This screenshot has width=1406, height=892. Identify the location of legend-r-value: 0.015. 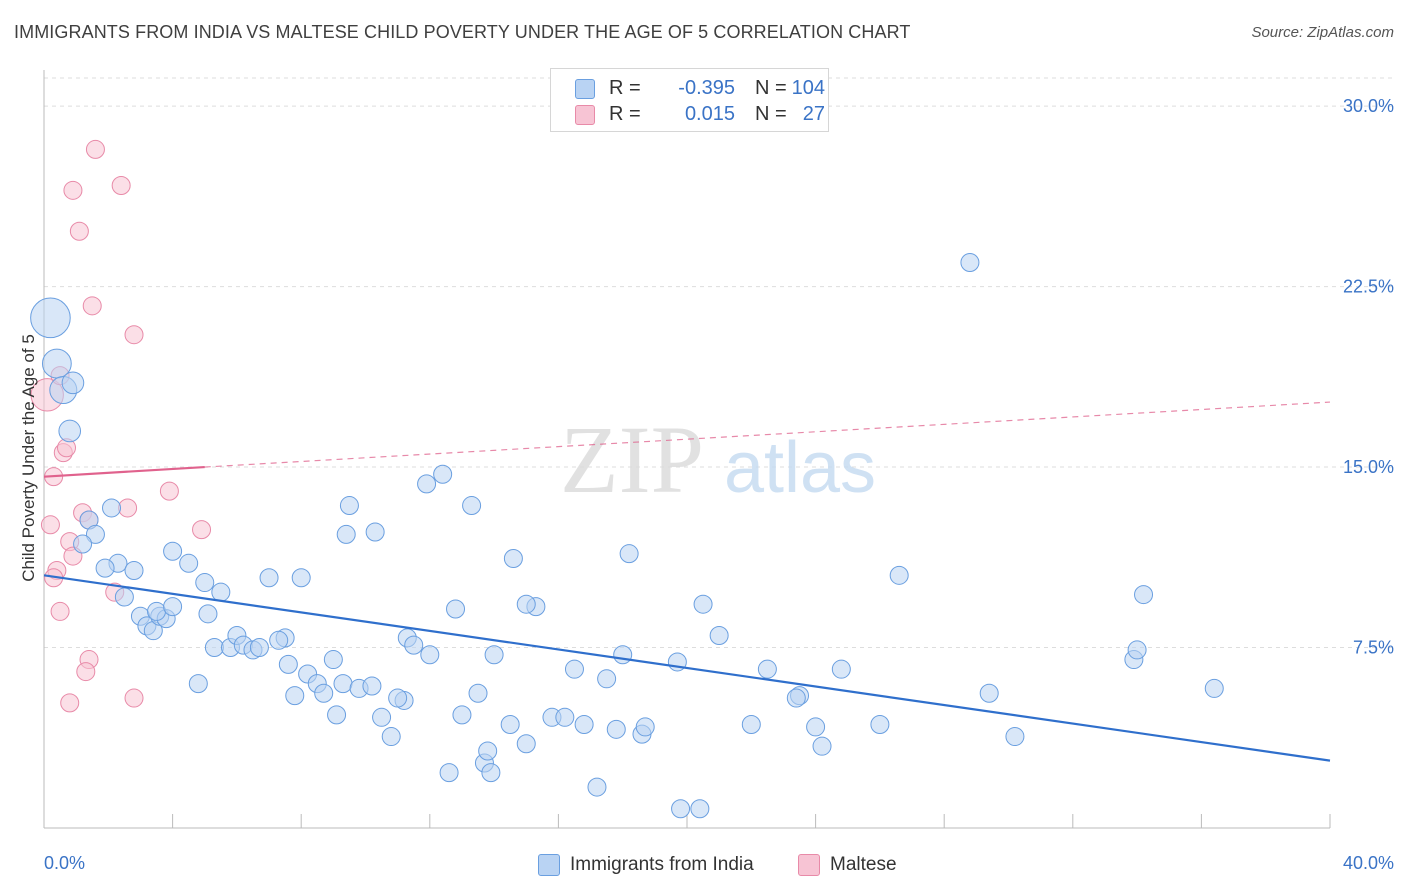
(709, 114).